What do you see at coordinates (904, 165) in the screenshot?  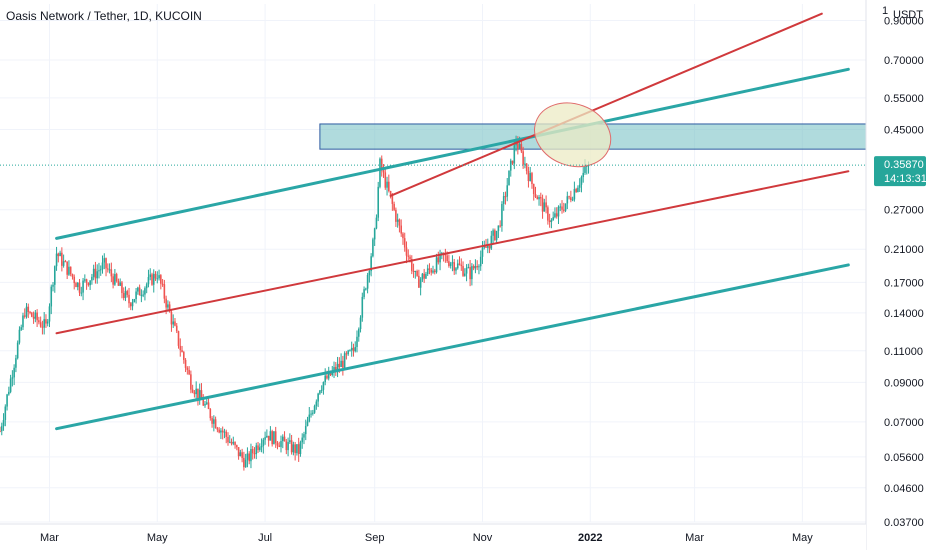 I see `last-price-value: 0.35870` at bounding box center [904, 165].